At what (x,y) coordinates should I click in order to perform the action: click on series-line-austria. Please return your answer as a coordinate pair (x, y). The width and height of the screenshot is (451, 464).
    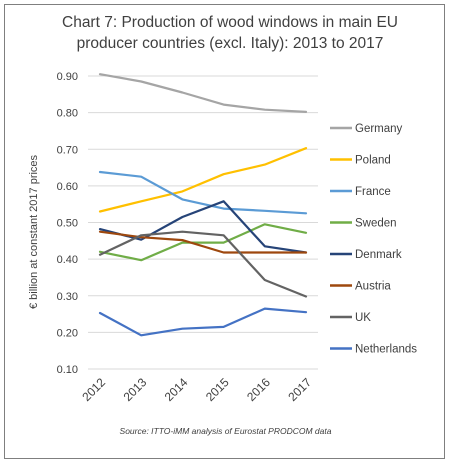
    Looking at the image, I should click on (203, 242).